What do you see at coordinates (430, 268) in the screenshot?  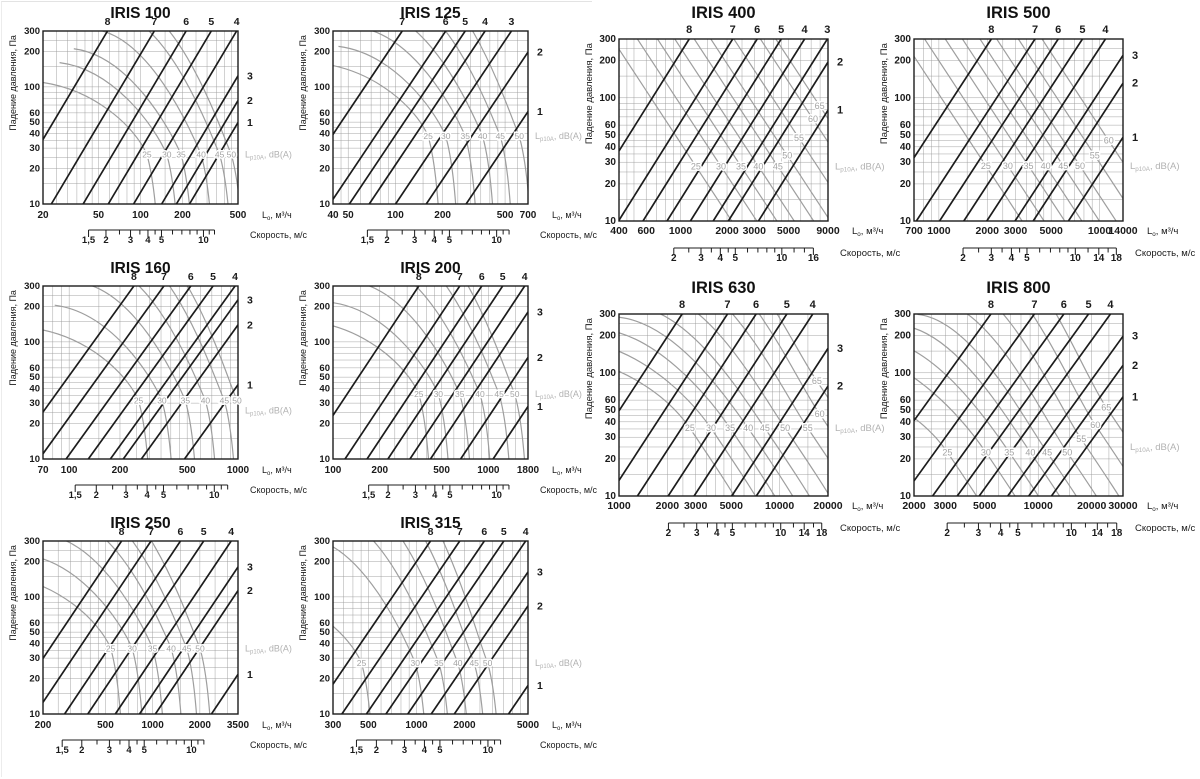 I see `chart-title: IRIS 200` at bounding box center [430, 268].